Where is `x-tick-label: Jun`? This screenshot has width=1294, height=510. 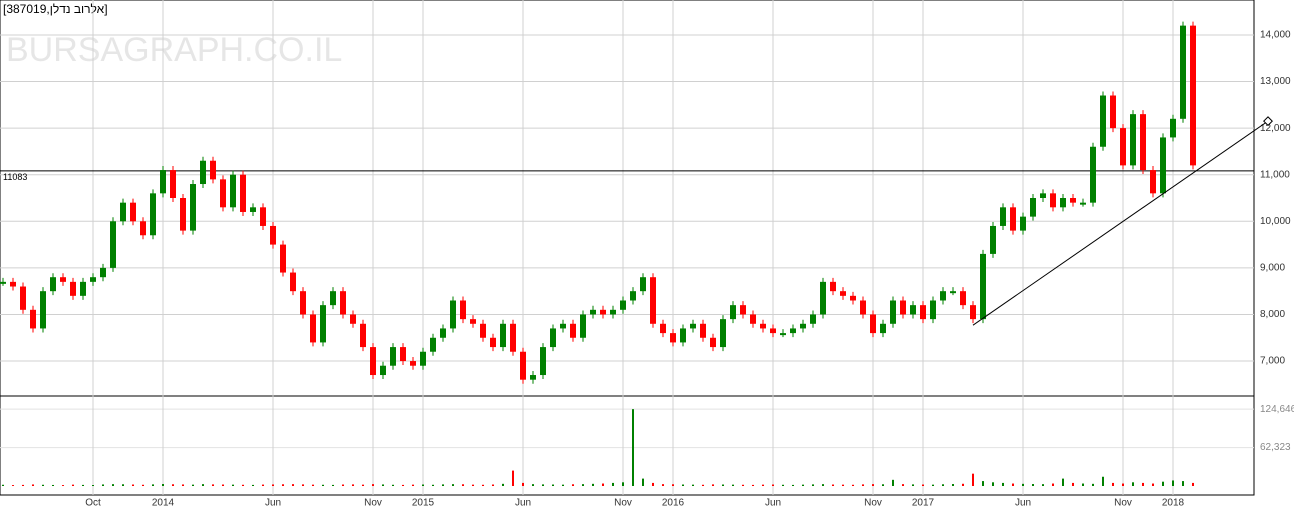 x-tick-label: Jun is located at coordinates (523, 503).